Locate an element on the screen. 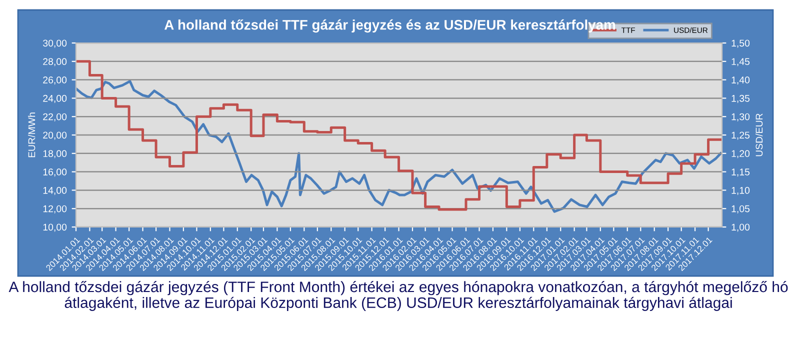 This screenshot has width=797, height=340. y2-tick-label: 1,35 is located at coordinates (741, 98).